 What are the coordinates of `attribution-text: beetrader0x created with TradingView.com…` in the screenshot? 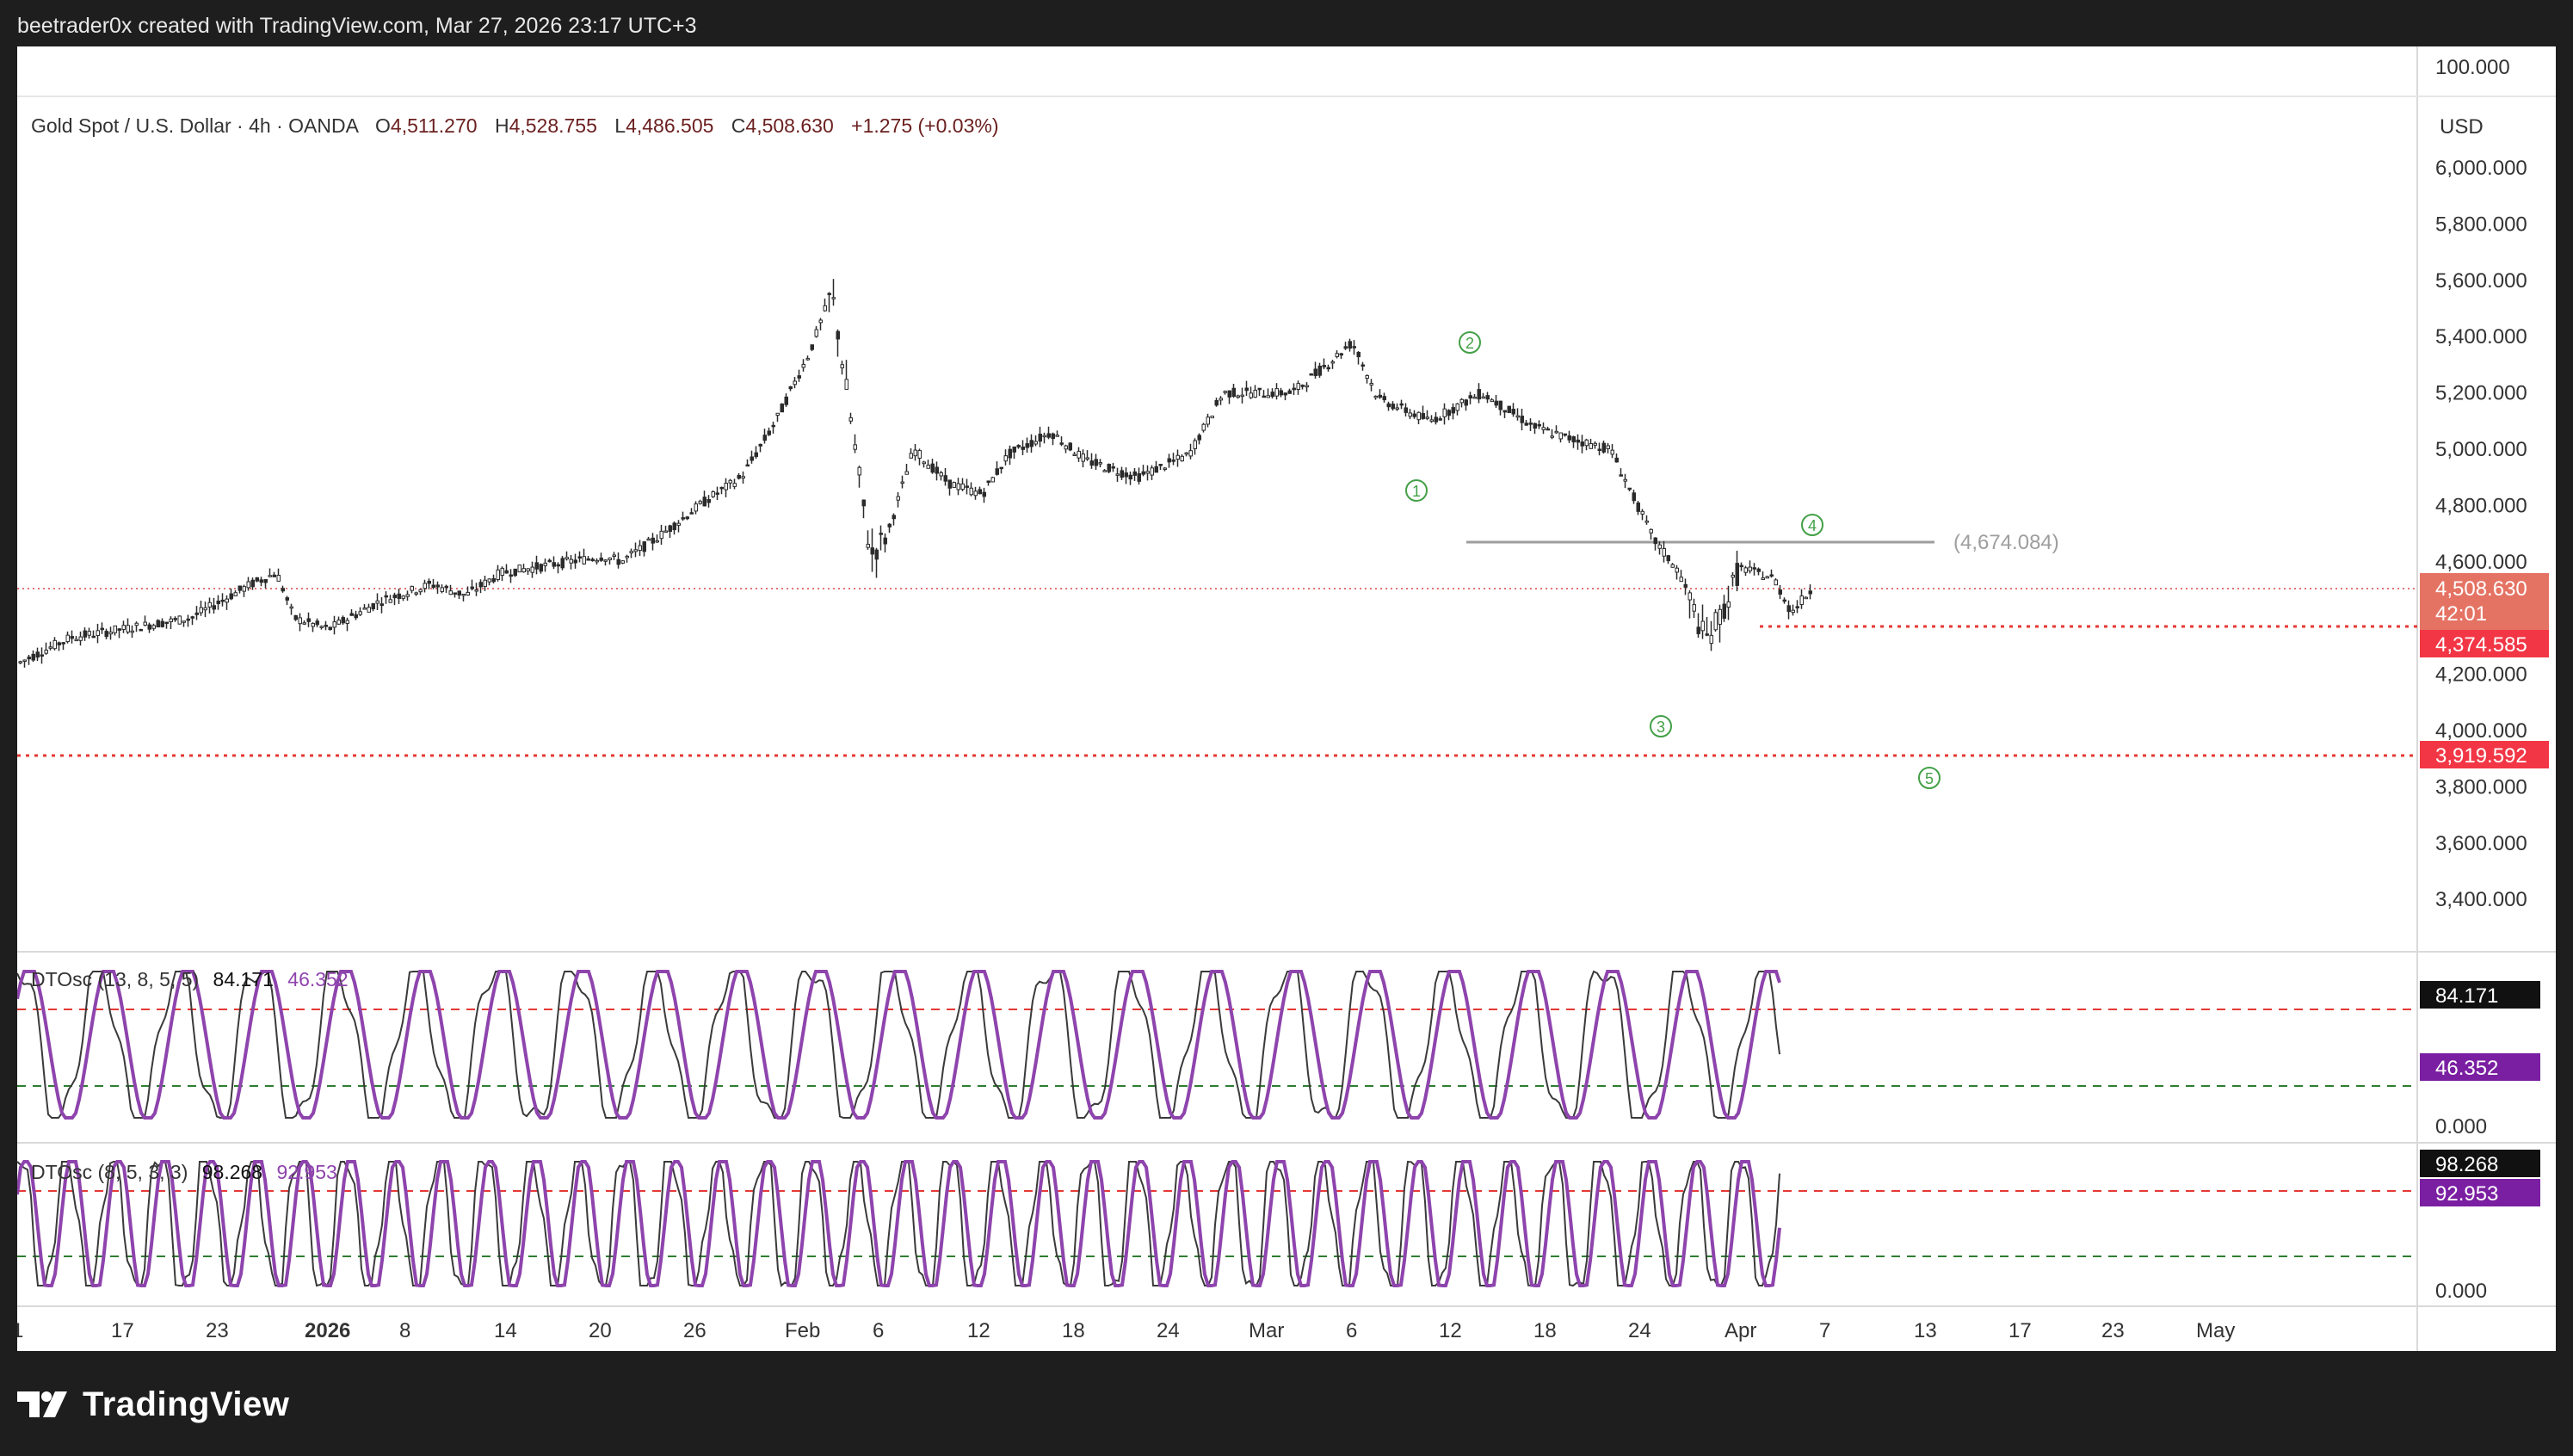 It's located at (357, 26).